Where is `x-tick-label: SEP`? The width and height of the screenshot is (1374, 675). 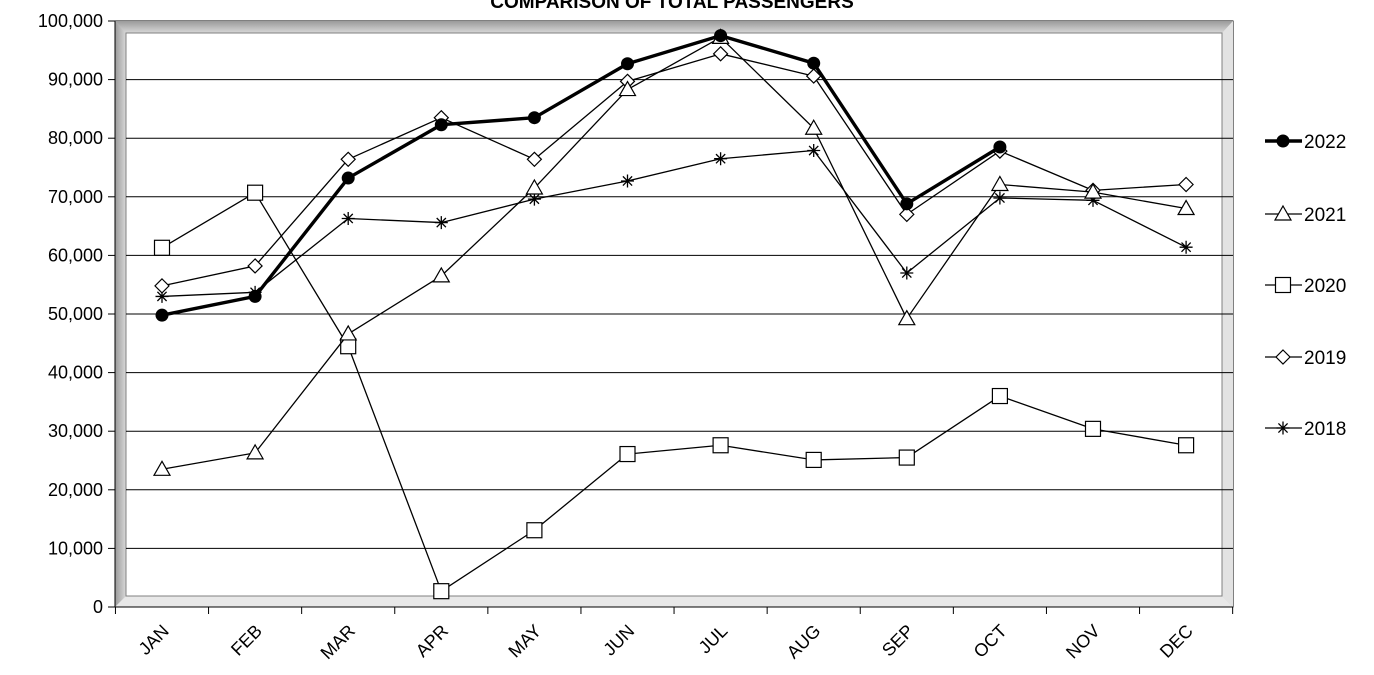
x-tick-label: SEP is located at coordinates (898, 641).